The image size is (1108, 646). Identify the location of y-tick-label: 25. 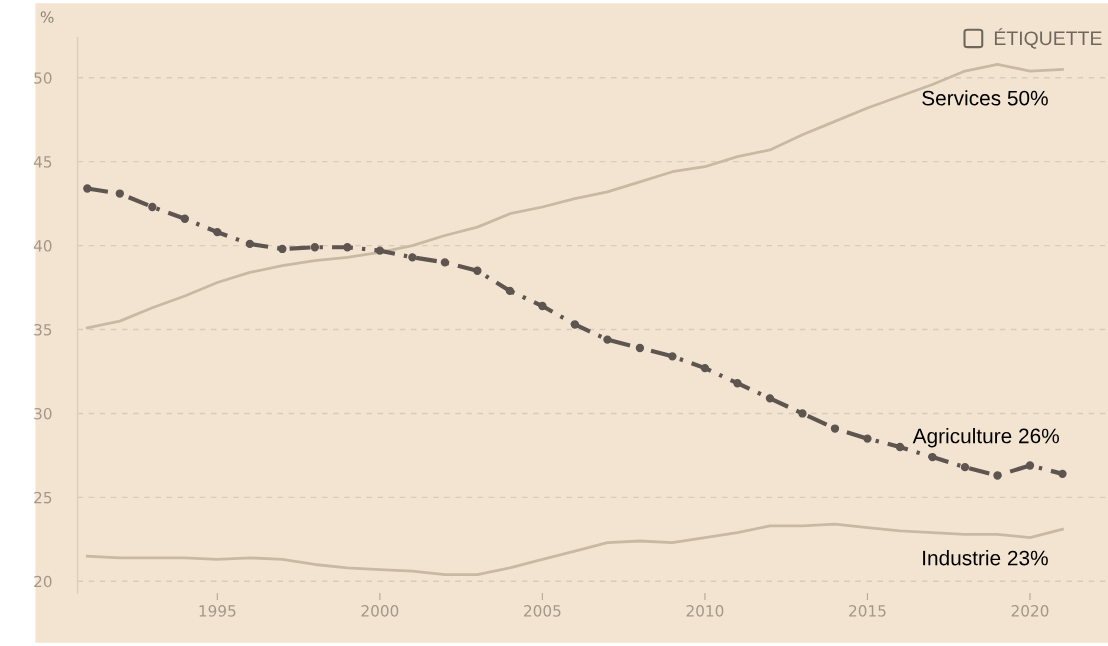
(43, 497).